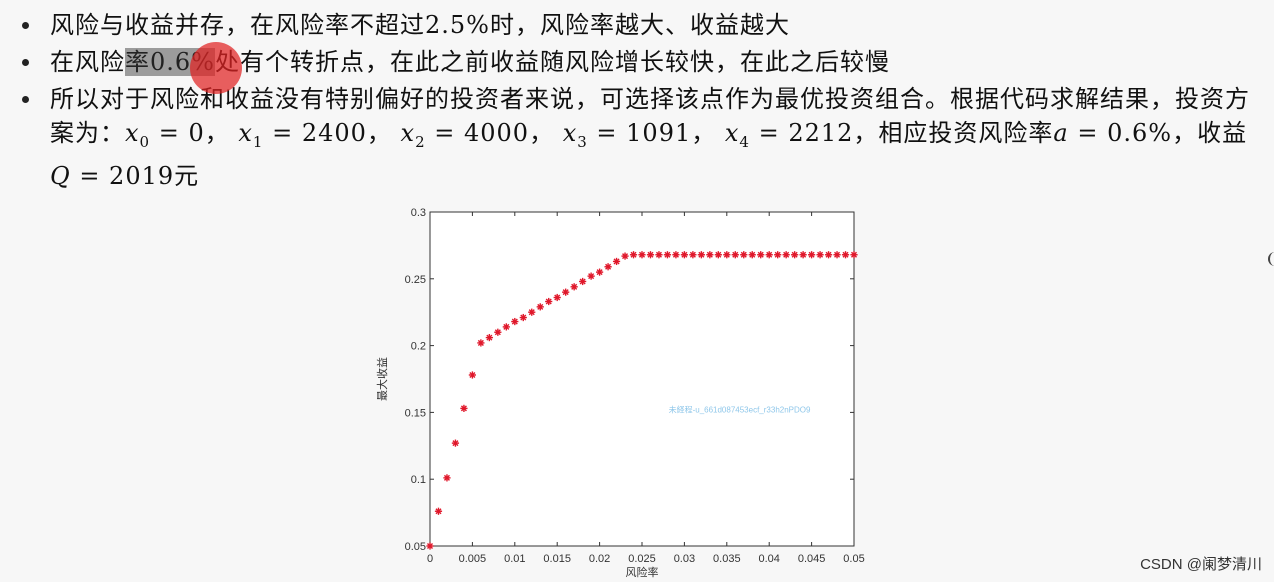 This screenshot has height=582, width=1274. What do you see at coordinates (514, 559) in the screenshot?
I see `x-tick-label: 0.01` at bounding box center [514, 559].